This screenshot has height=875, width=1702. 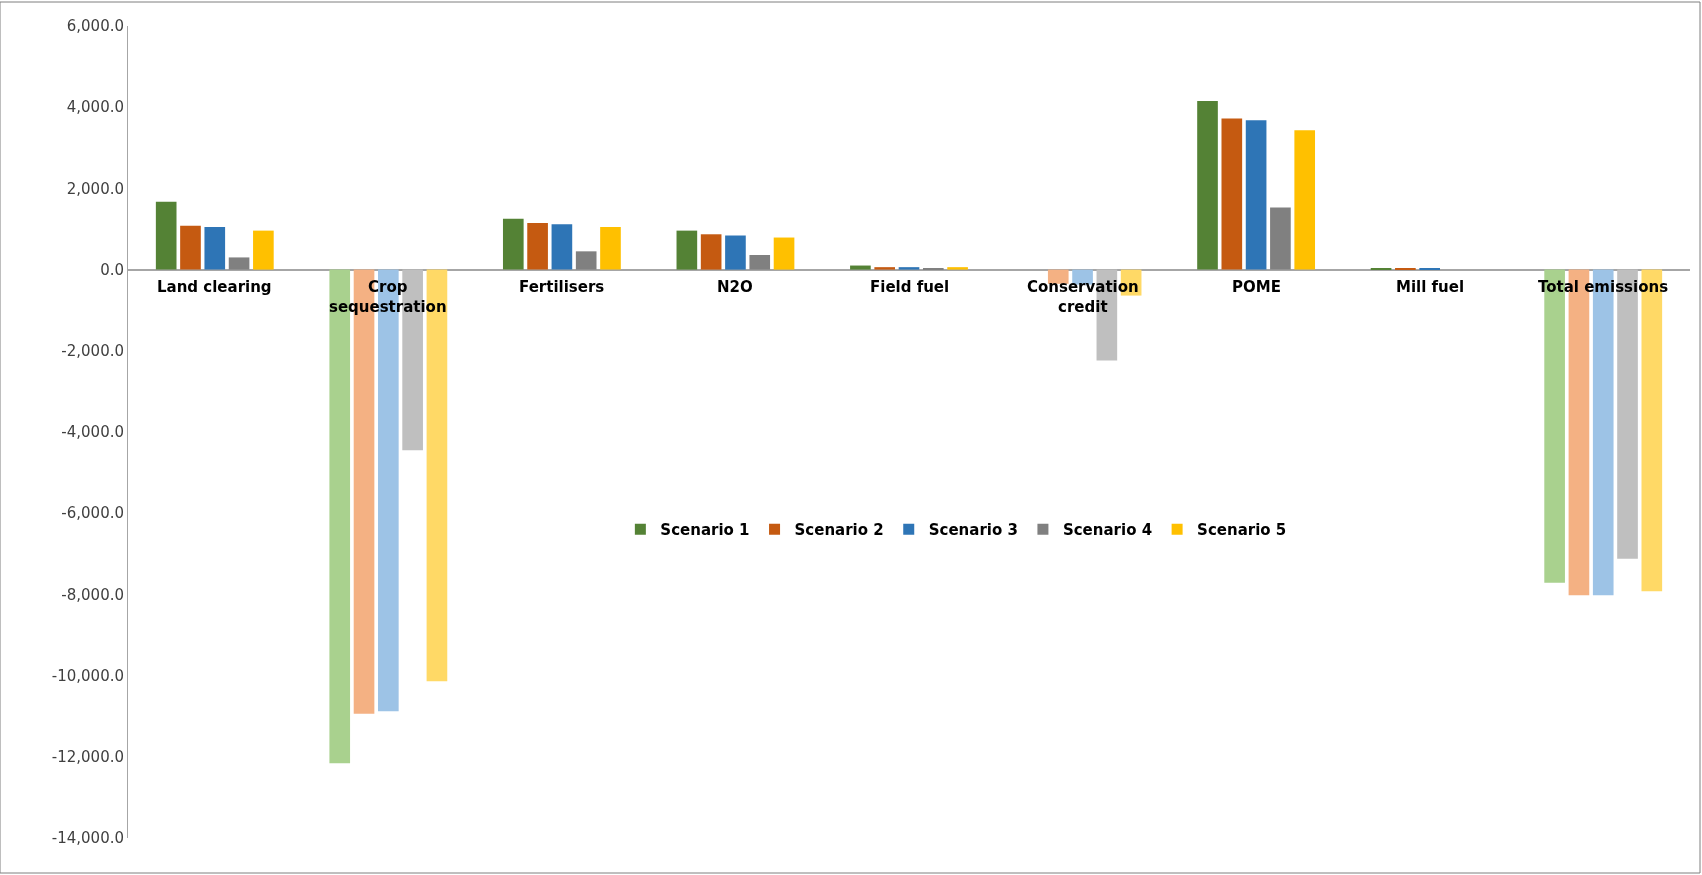 What do you see at coordinates (87, 757) in the screenshot?
I see `y-tick-label: -12,000.0` at bounding box center [87, 757].